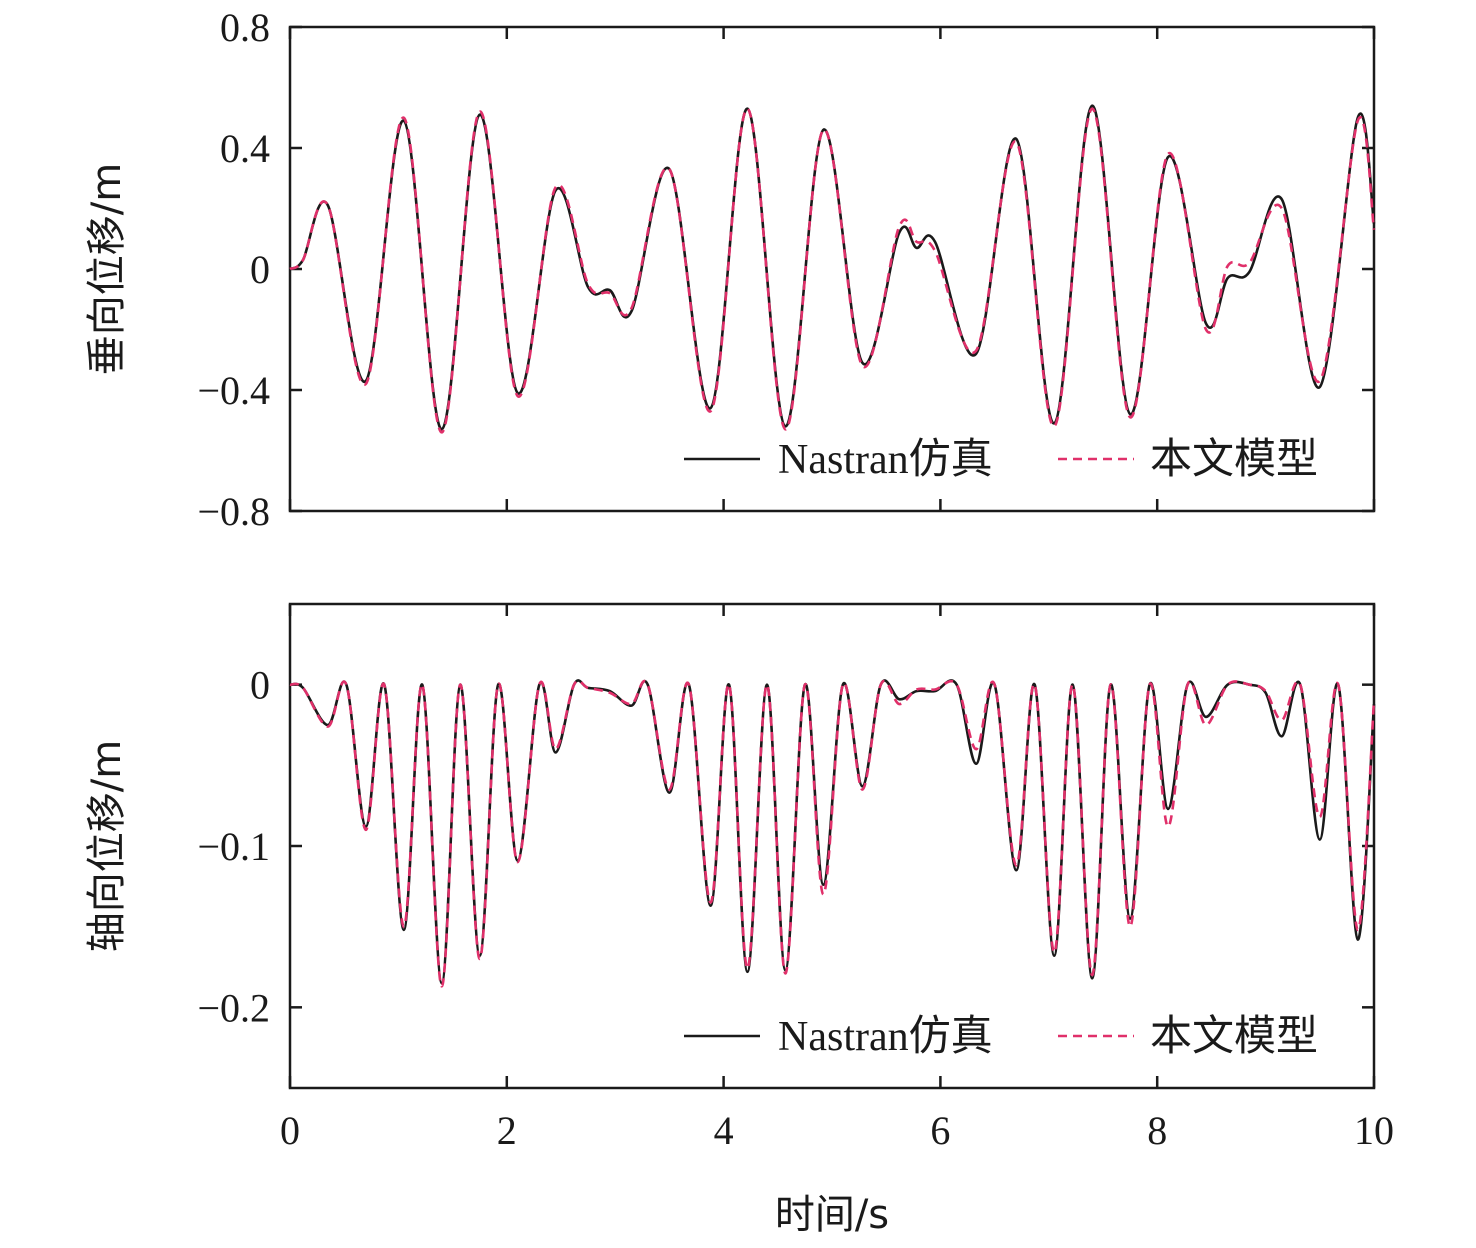  What do you see at coordinates (290, 1130) in the screenshot?
I see `x-tick-label: 0` at bounding box center [290, 1130].